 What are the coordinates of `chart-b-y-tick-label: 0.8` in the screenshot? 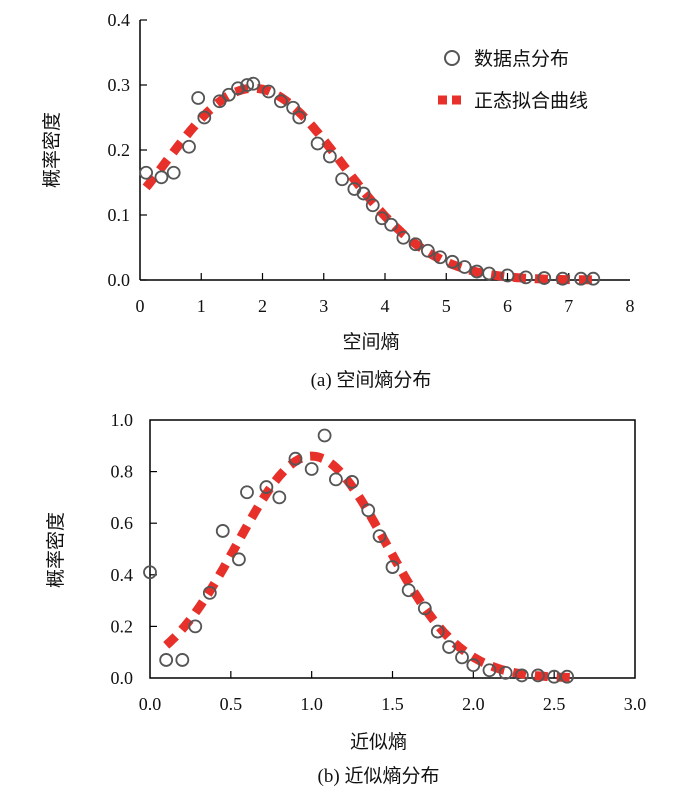 It's located at (122, 472).